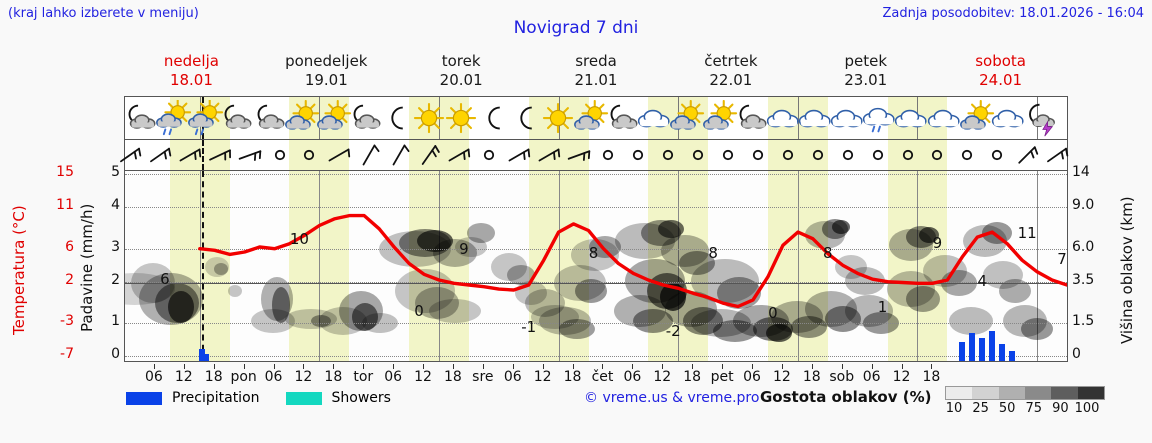 The image size is (1152, 443). Describe the element at coordinates (602, 377) in the screenshot. I see `x-tick-label-15: čet` at that location.